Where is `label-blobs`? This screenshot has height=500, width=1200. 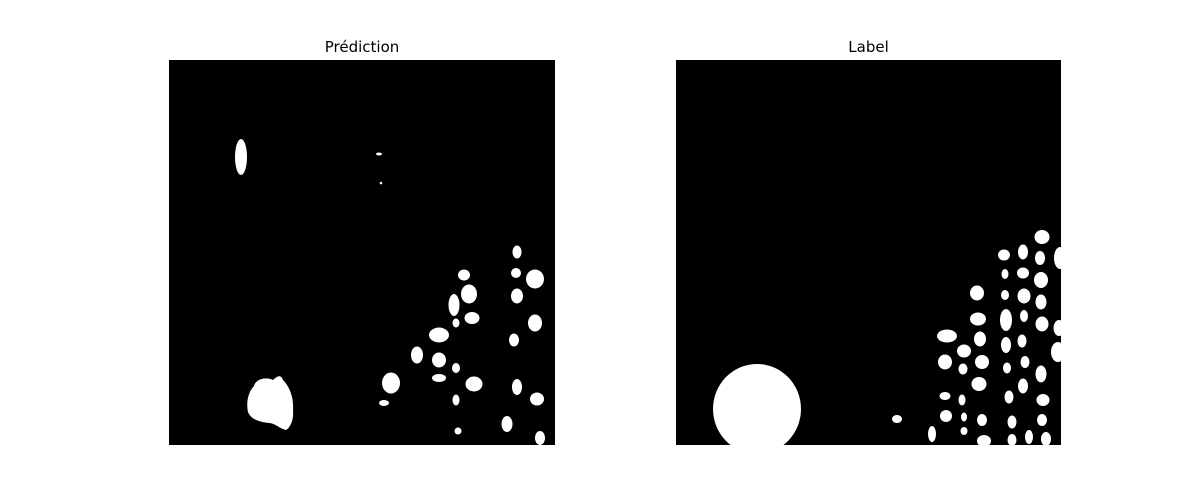
label-blobs is located at coordinates (887, 337).